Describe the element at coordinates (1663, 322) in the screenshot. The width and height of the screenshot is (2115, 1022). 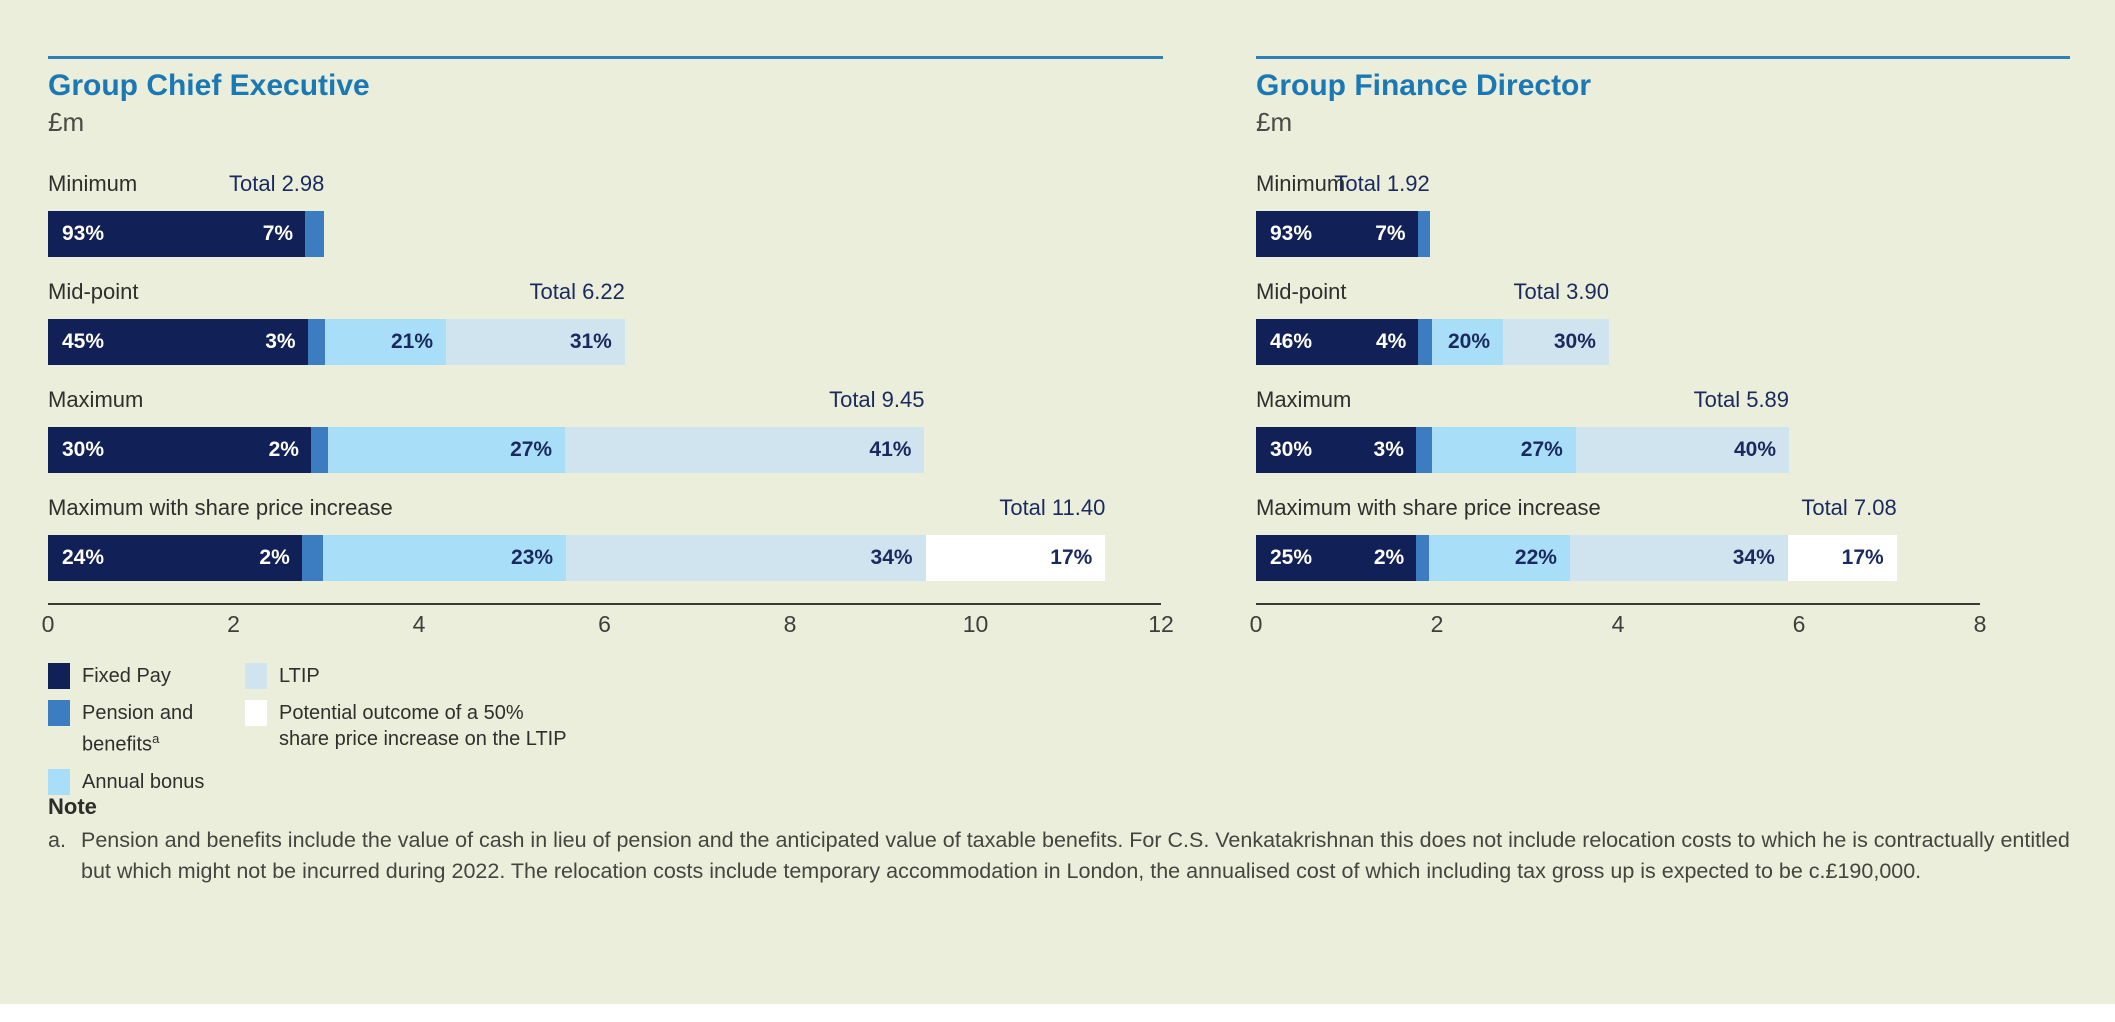
I see `scenario-row: Mid-point Total 3.90 46% 4% 20% 30%` at that location.